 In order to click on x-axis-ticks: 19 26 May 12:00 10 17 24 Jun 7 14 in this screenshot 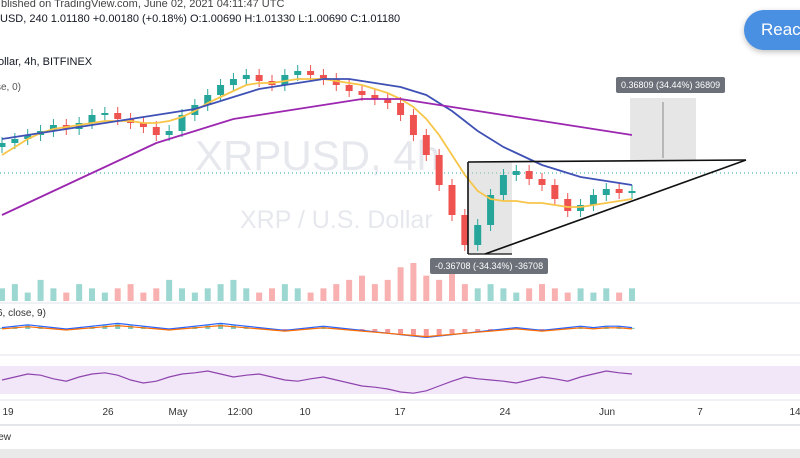, I will do `click(401, 412)`.